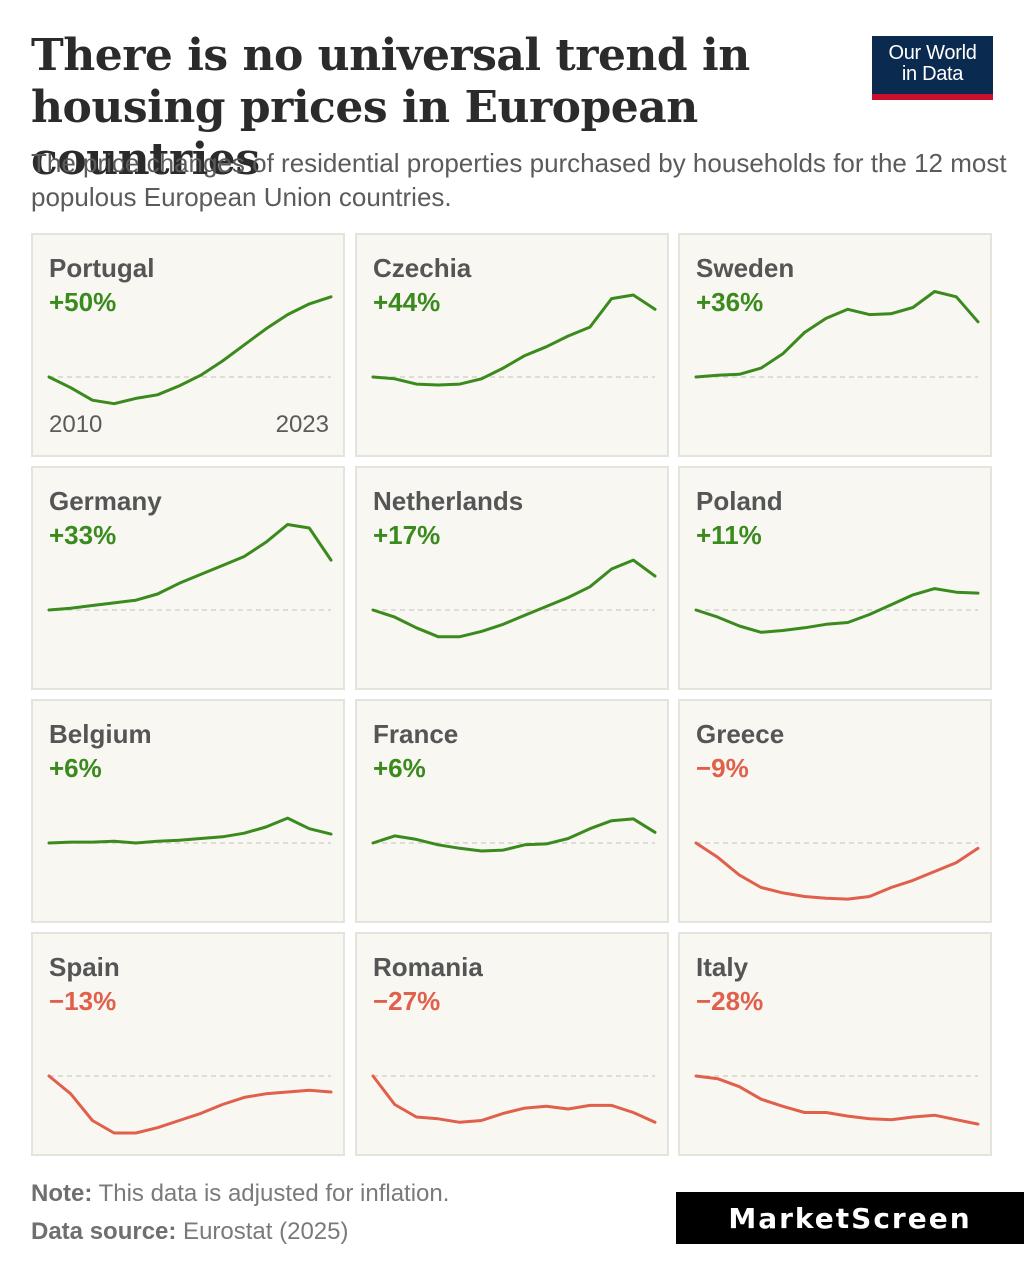 This screenshot has width=1024, height=1280. Describe the element at coordinates (83, 302) in the screenshot. I see `price-change-label: +50%` at that location.